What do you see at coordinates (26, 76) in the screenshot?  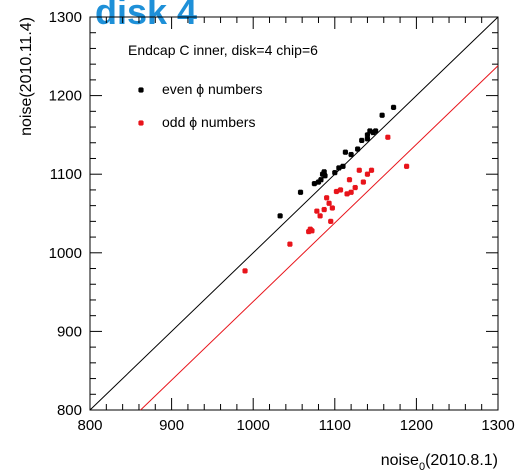 I see `y-axis-title: noise(2010.11.4)` at bounding box center [26, 76].